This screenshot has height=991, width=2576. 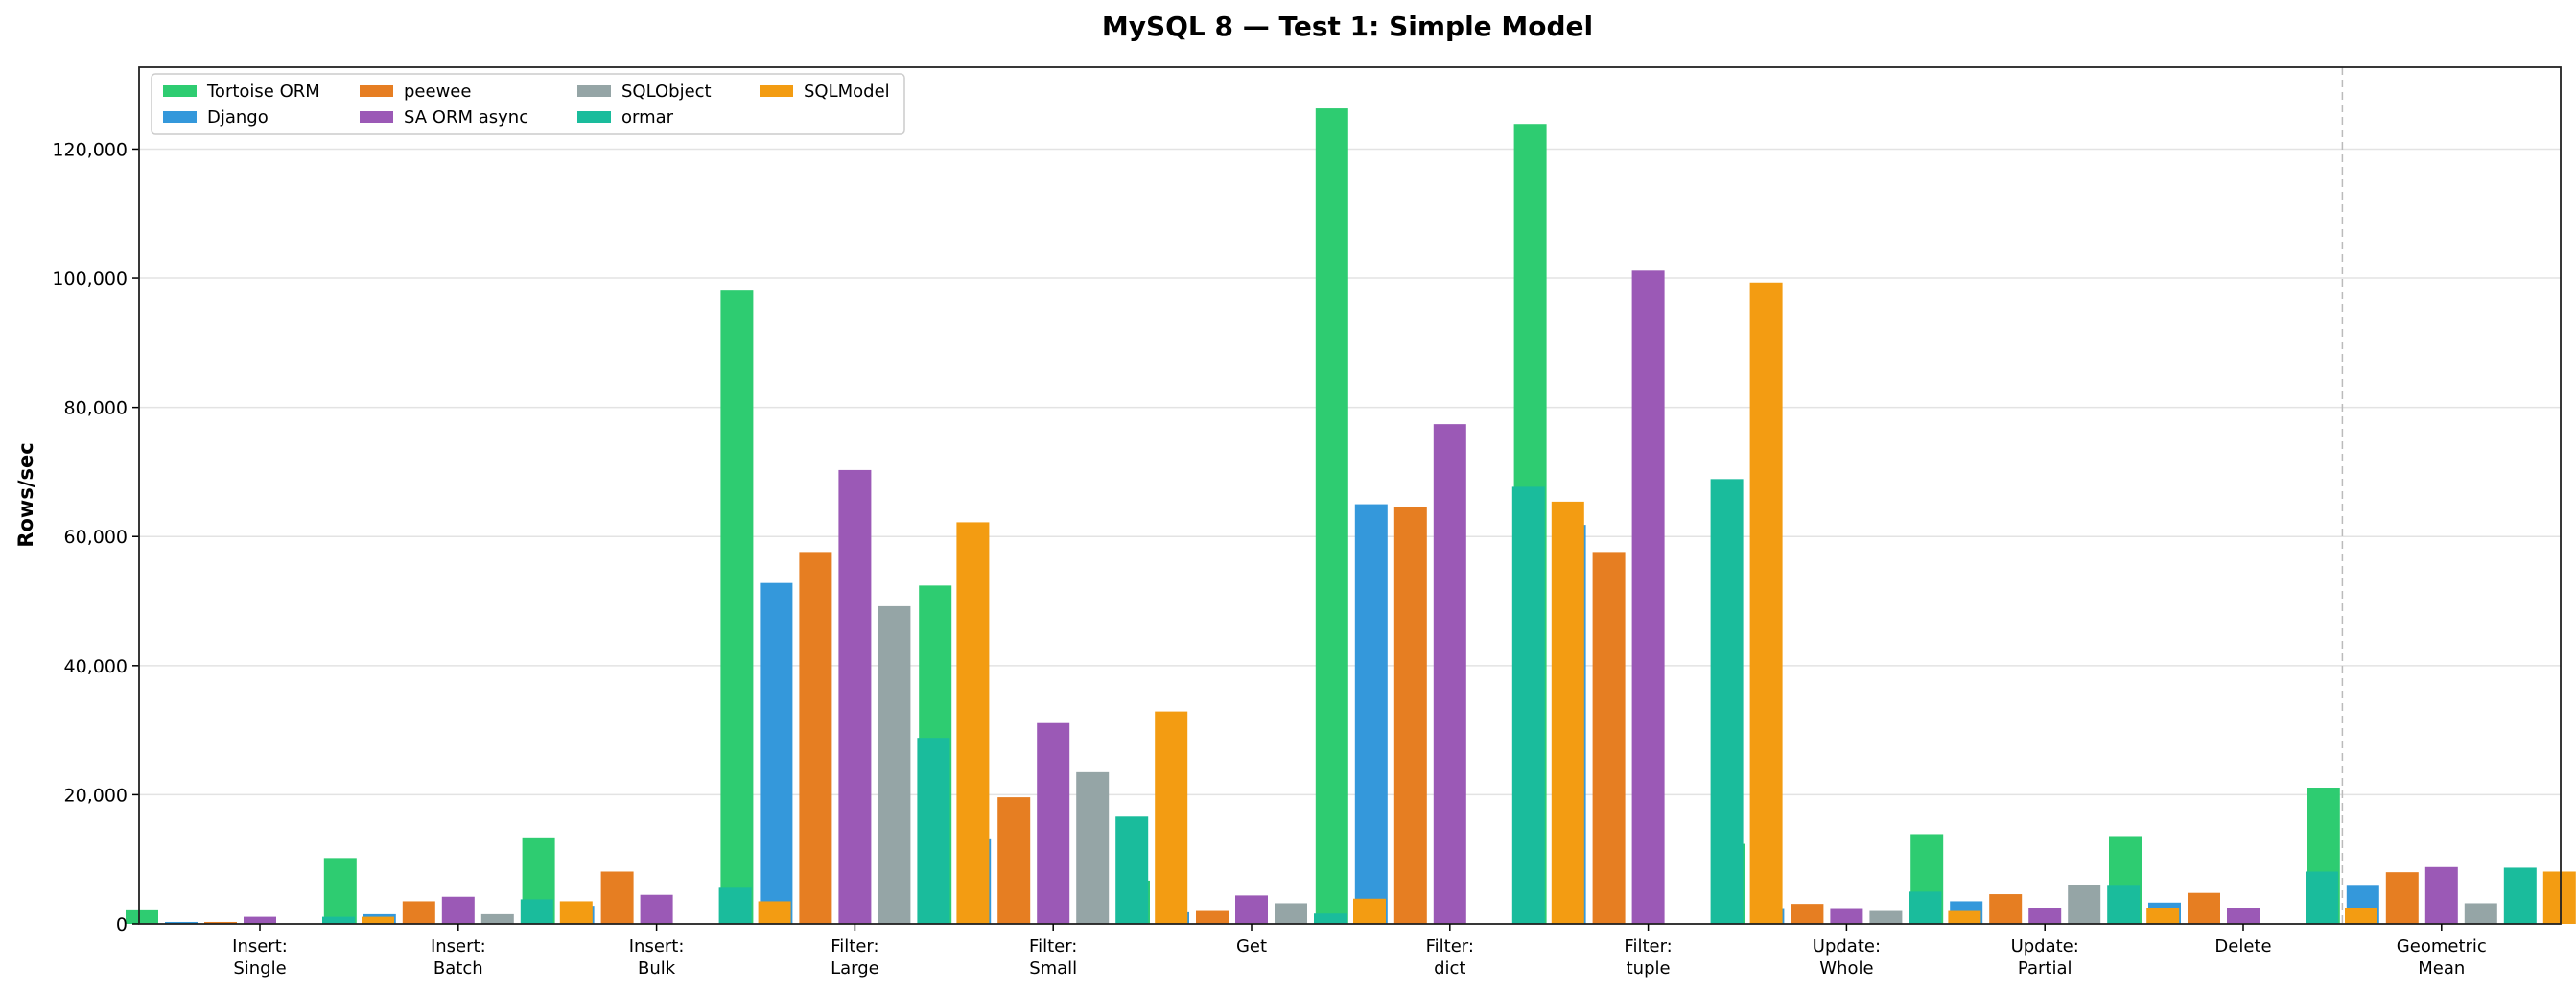 I want to click on chart-title: MySQL 8 — Test 1: Simple Model, so click(x=1347, y=26).